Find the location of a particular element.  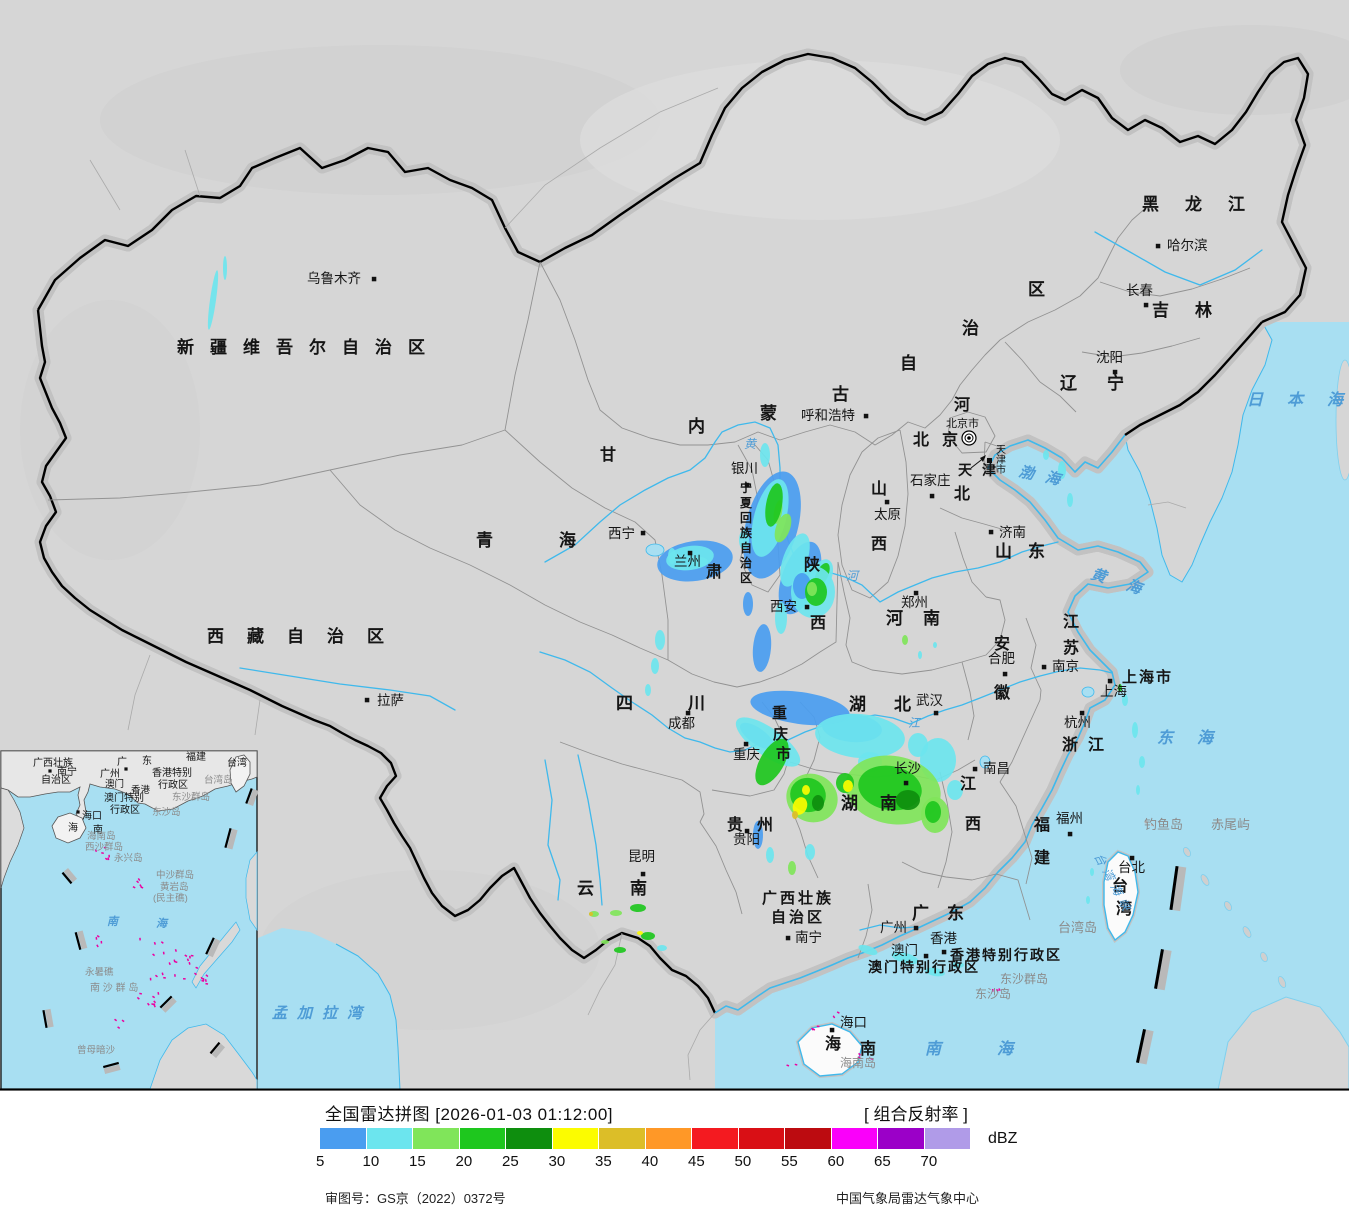

city-label: 乌鲁木齐 is located at coordinates (334, 278).